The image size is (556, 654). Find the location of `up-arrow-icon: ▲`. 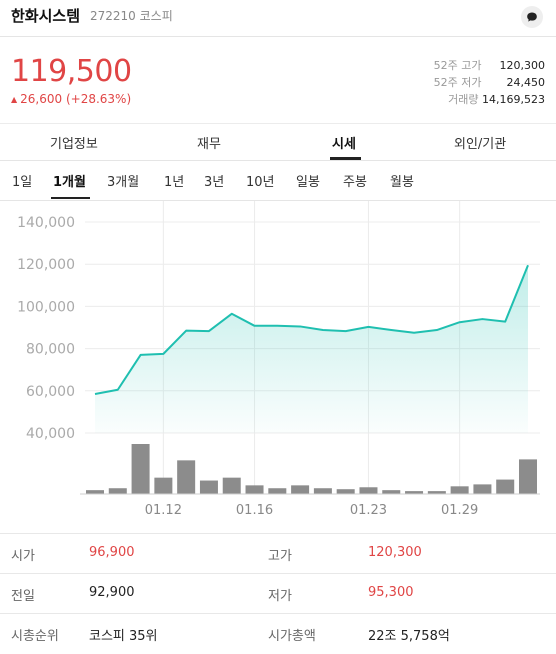

up-arrow-icon: ▲ is located at coordinates (14, 99).